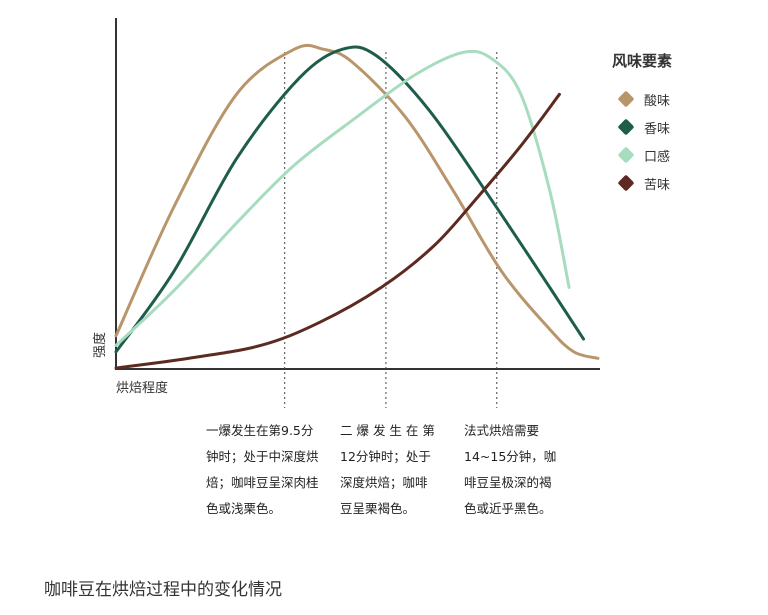 This screenshot has width=768, height=615. What do you see at coordinates (510, 470) in the screenshot?
I see `note-french-roast: 法式烘焙需要 14~15分钟，咖 啡豆呈极深的褐 色或近乎黑色。` at bounding box center [510, 470].